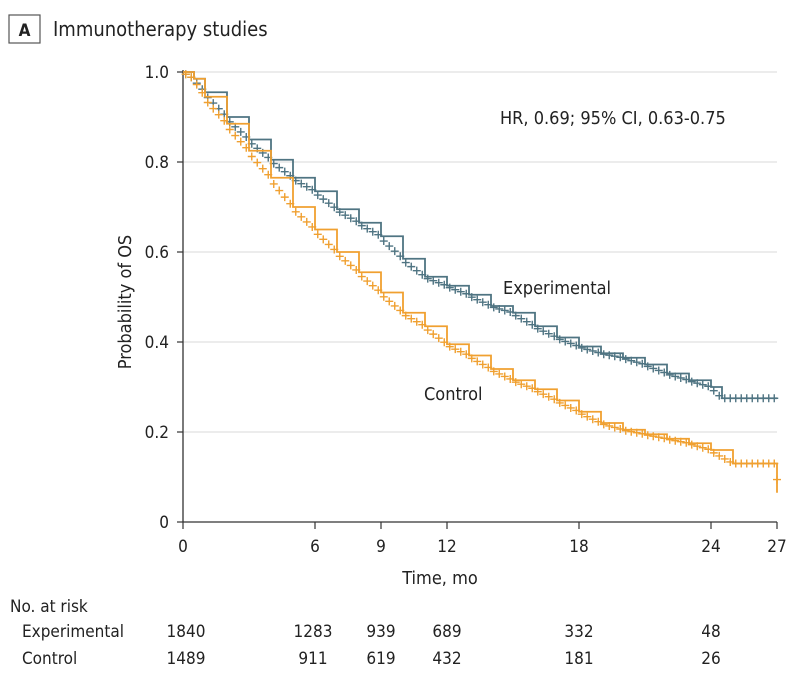  What do you see at coordinates (186, 659) in the screenshot?
I see `risk-value: 1489` at bounding box center [186, 659].